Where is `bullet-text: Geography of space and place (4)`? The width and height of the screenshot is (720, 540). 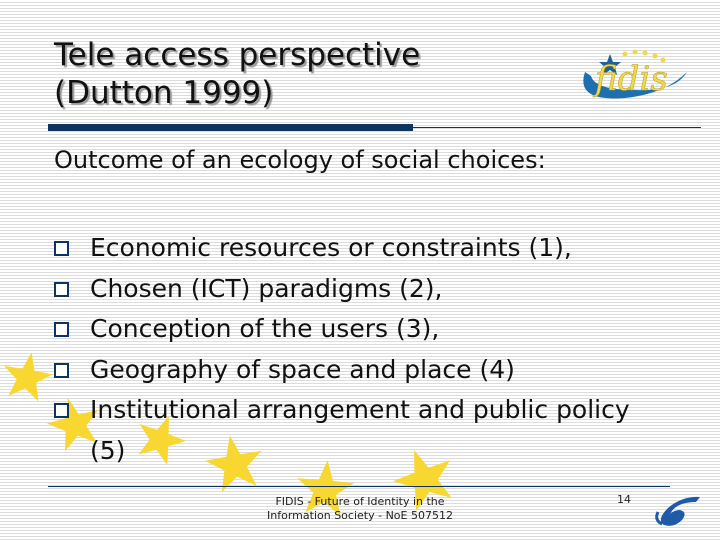 bullet-text: Geography of space and place (4) is located at coordinates (302, 369).